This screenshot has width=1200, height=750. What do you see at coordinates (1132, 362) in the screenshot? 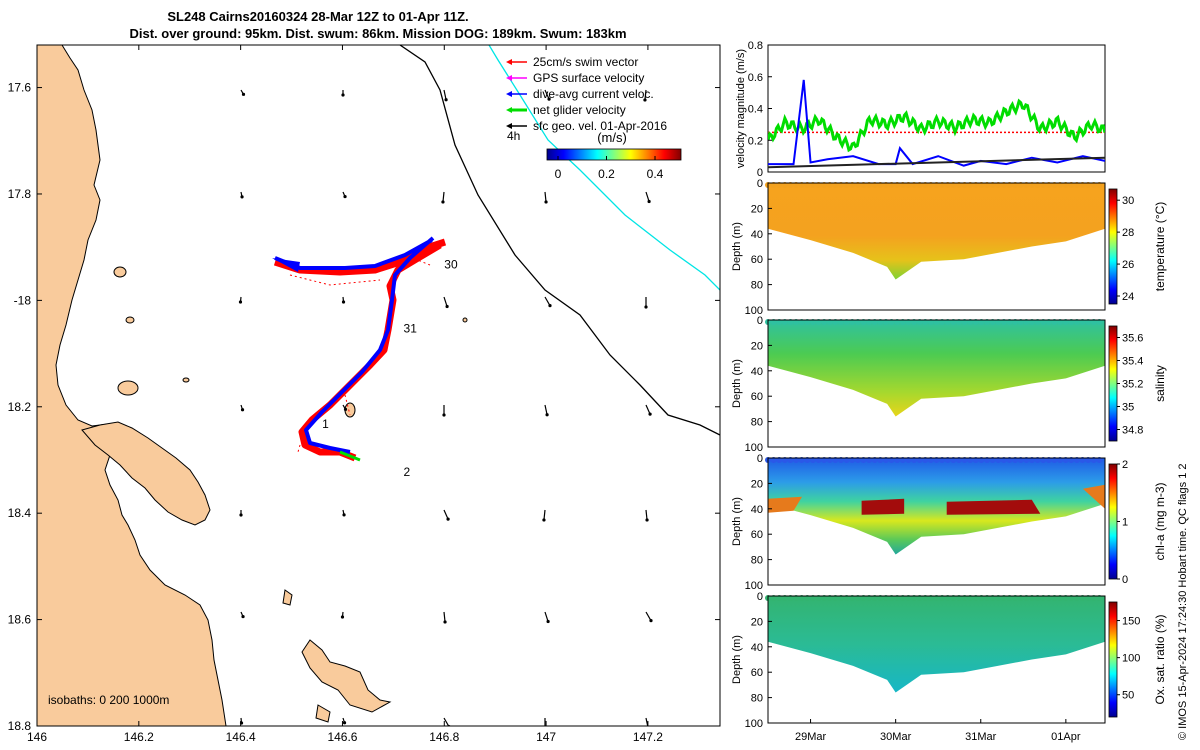
I see `colorbar-tick-label: 35.4` at bounding box center [1132, 362].